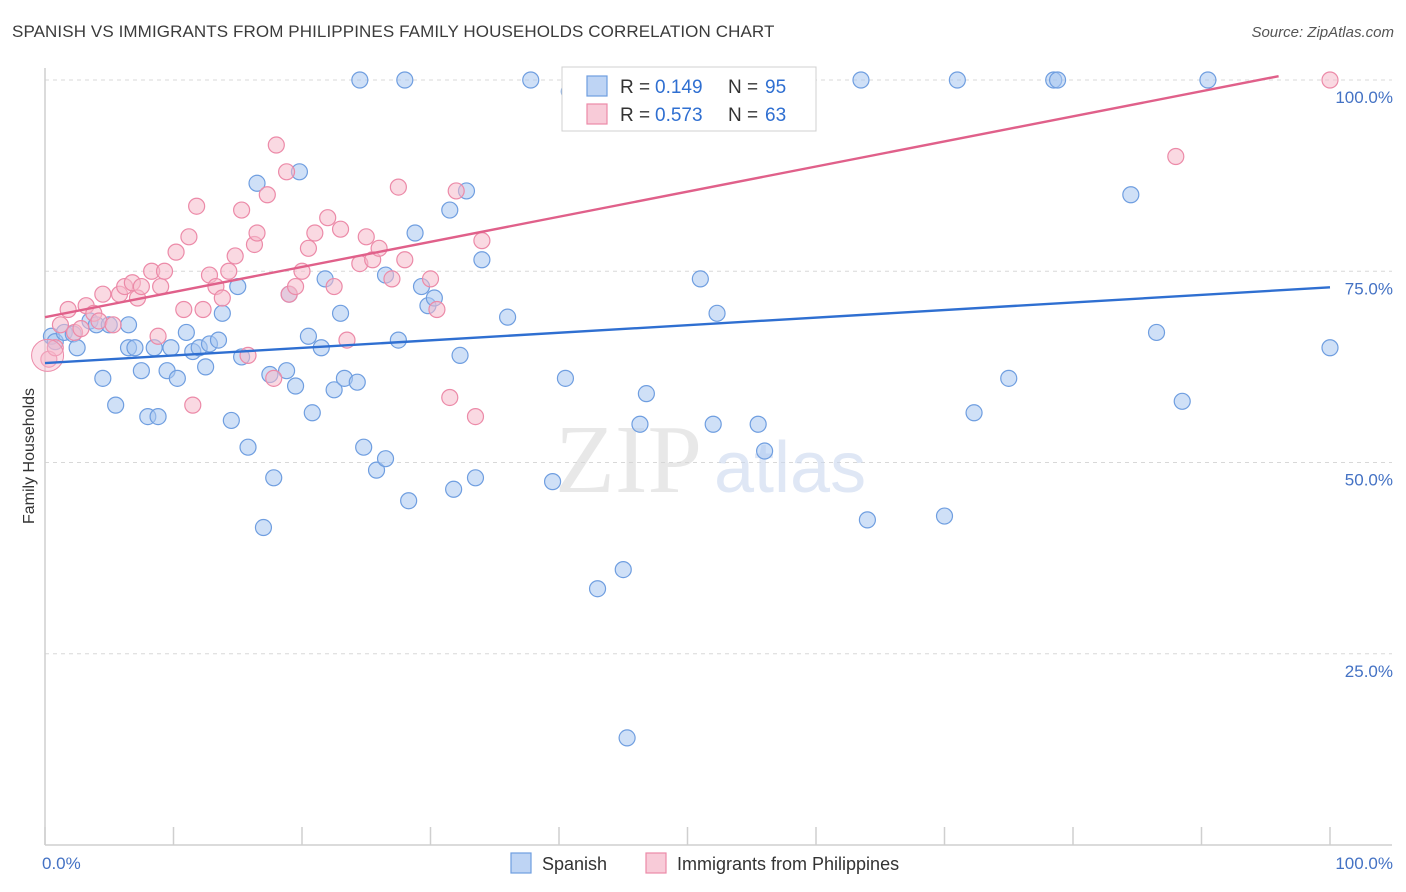 Image resolution: width=1406 pixels, height=892 pixels. What do you see at coordinates (656, 863) in the screenshot?
I see `bottom-legend-swatch-philippines` at bounding box center [656, 863].